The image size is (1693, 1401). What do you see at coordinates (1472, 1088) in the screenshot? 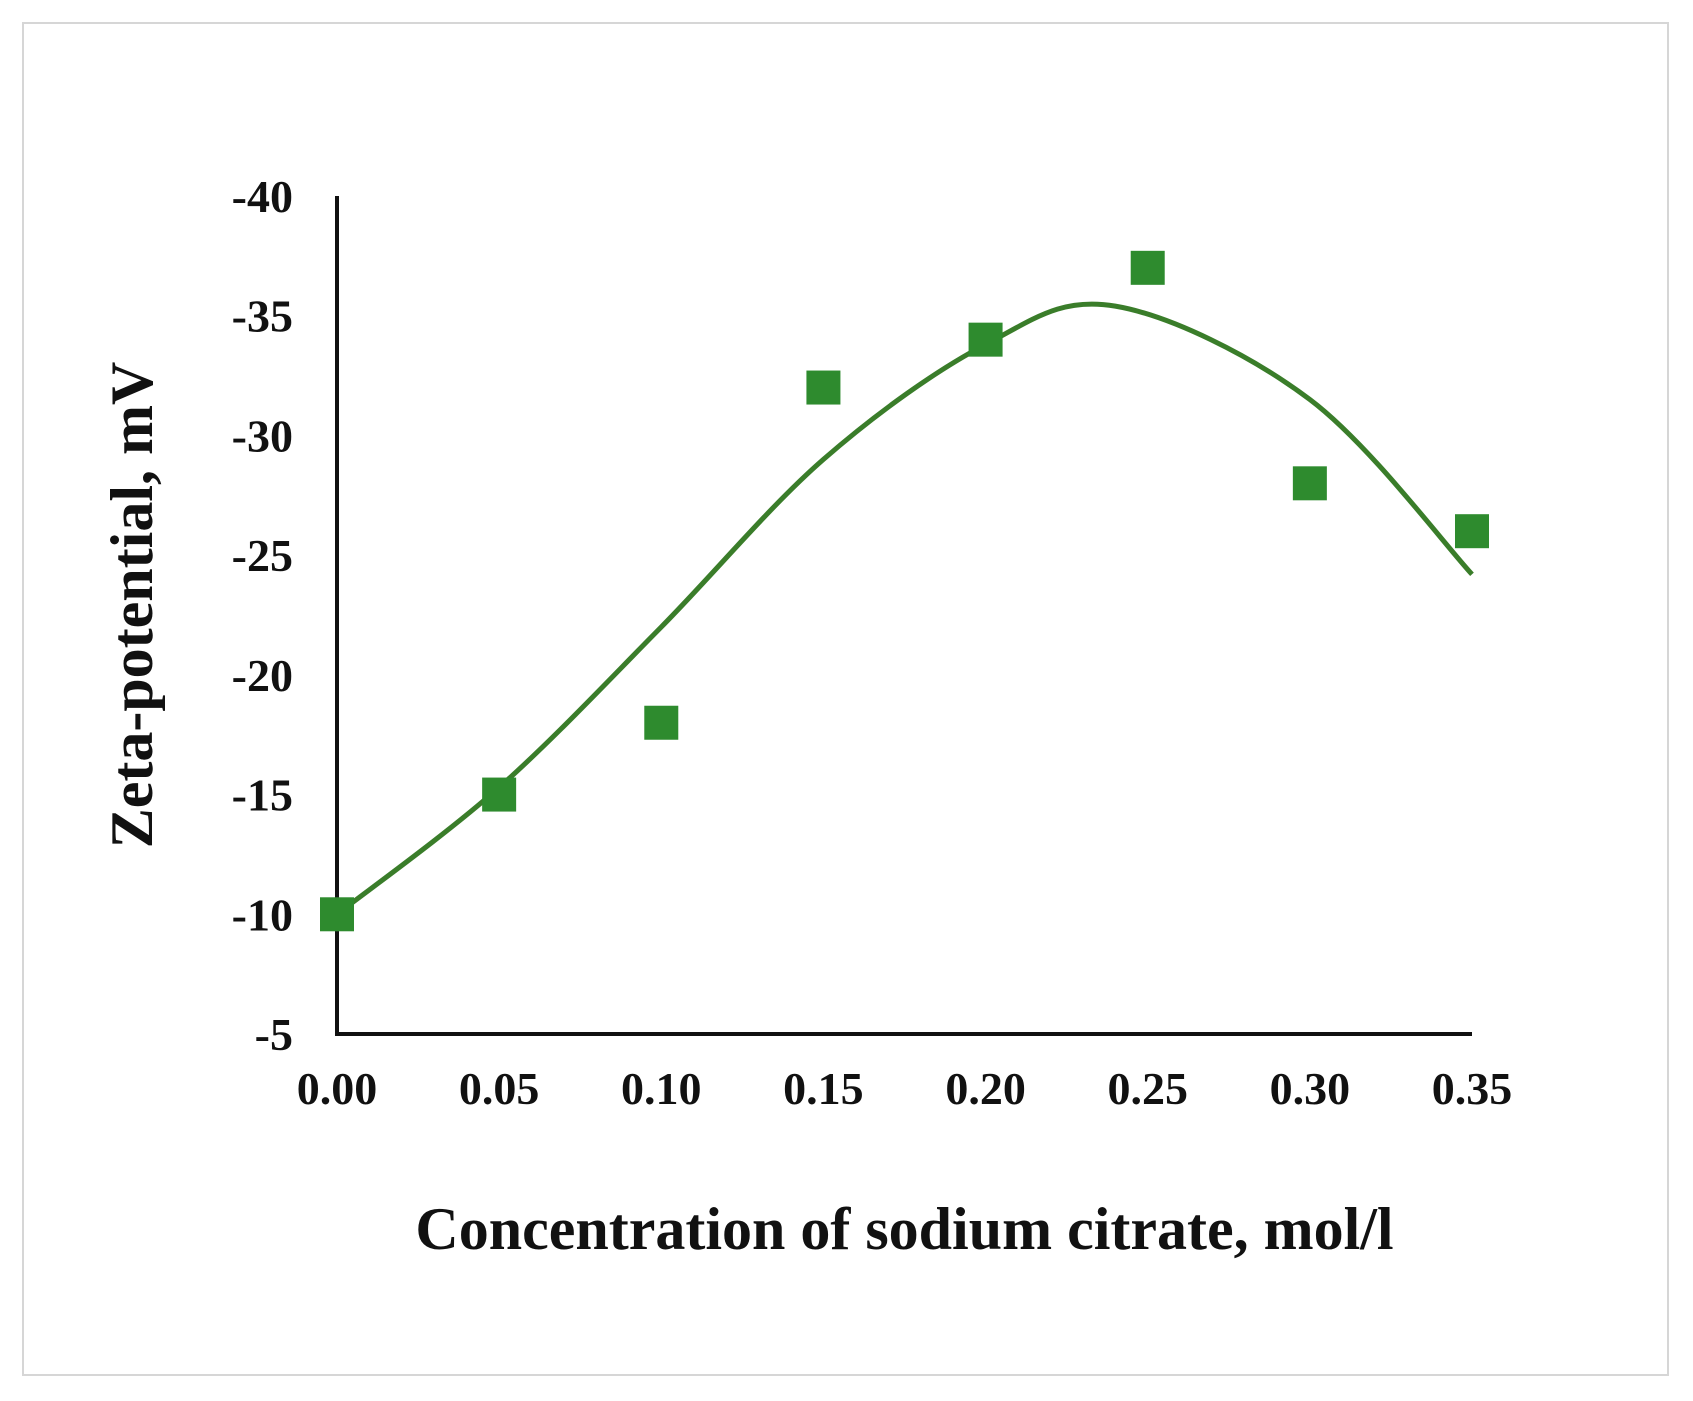
I see `x-tick-label: 0.35` at bounding box center [1472, 1088].